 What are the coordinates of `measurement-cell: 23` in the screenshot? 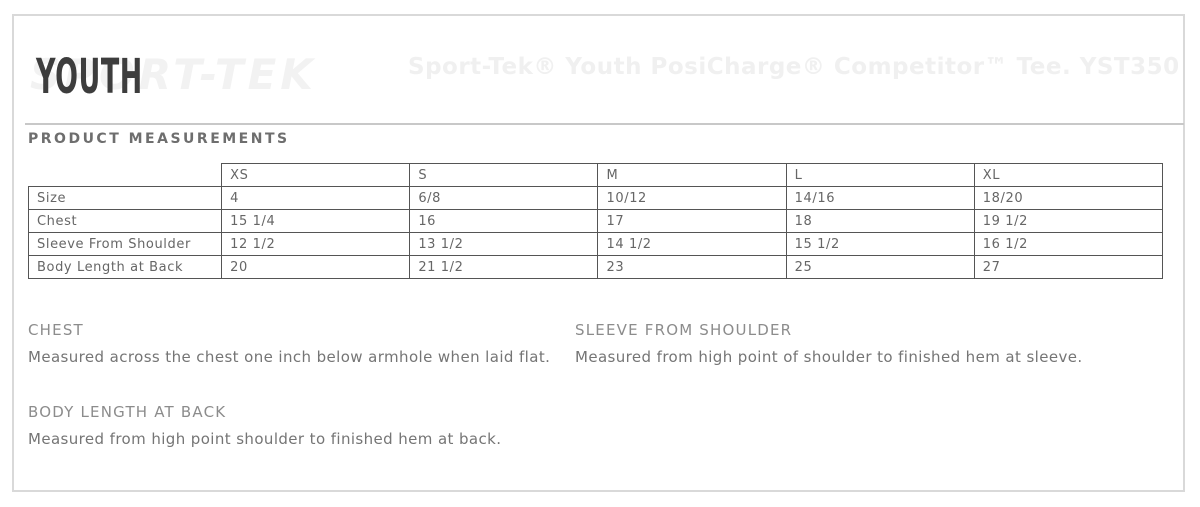 It's located at (692, 267).